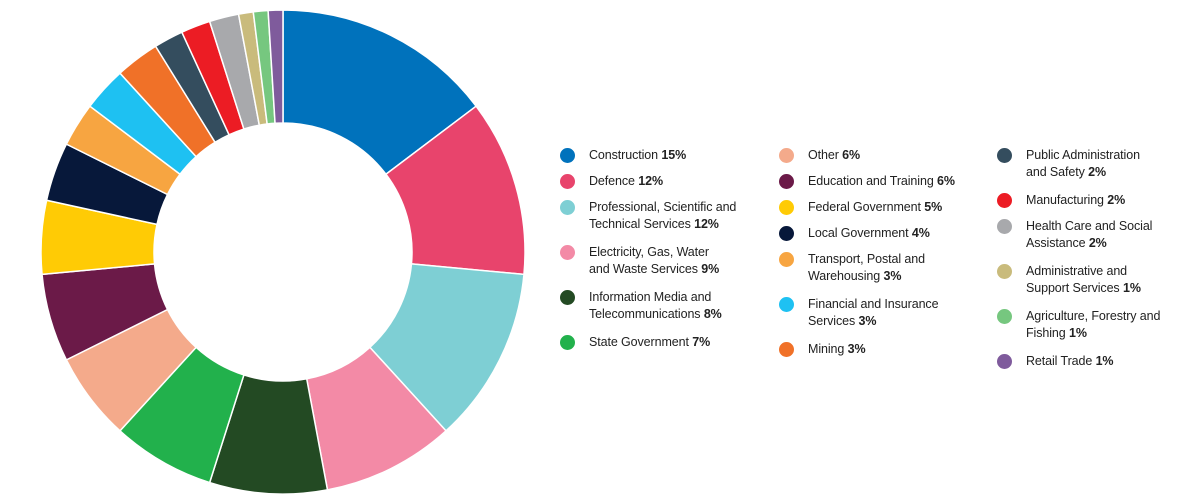 The width and height of the screenshot is (1200, 504). I want to click on legend-item: Agriculture, Forestry and Fishing 1%, so click(1078, 325).